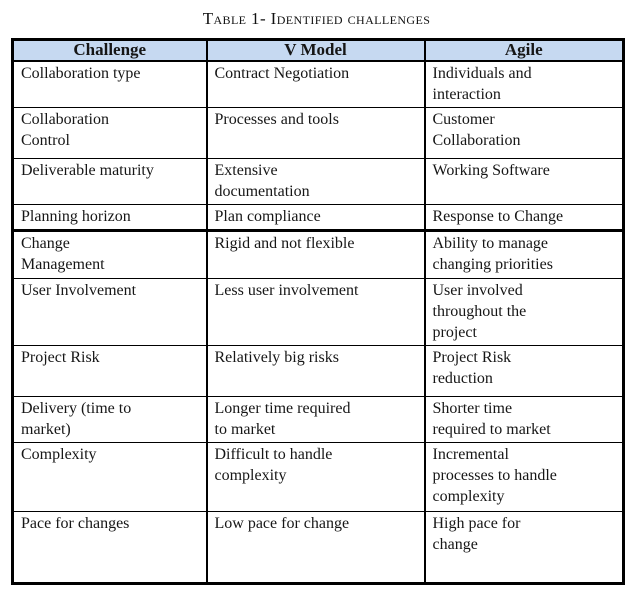  I want to click on cell-agile: User involved throughout the project, so click(524, 312).